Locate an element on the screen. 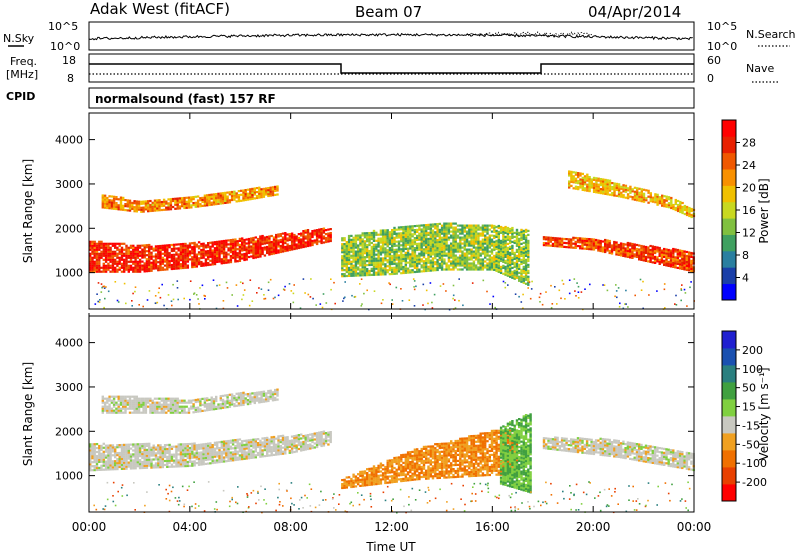  nsky-tick-high: 10^5 is located at coordinates (63, 26).